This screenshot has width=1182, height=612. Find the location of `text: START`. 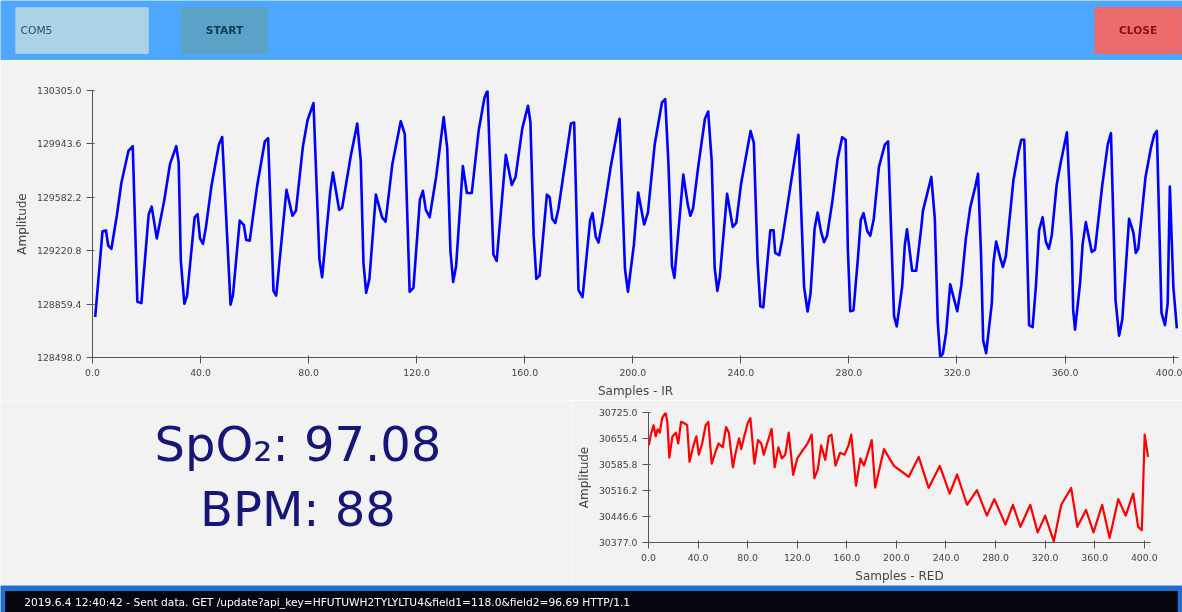

text: START is located at coordinates (224, 30).